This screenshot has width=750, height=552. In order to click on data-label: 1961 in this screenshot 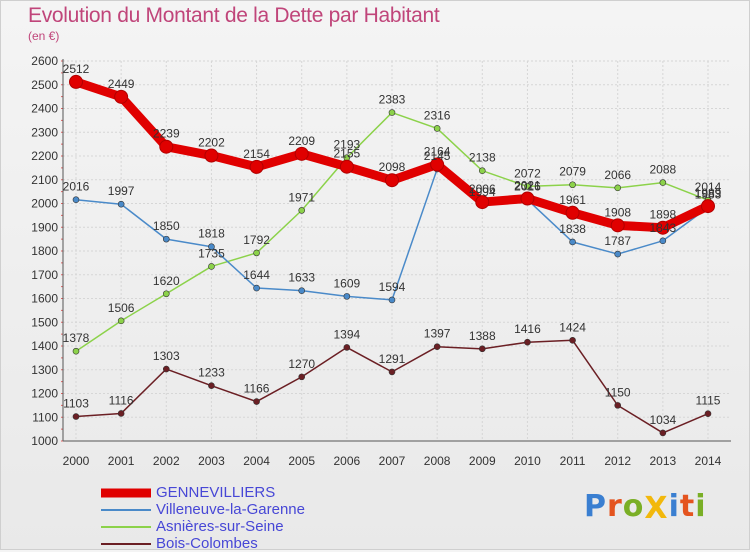, I will do `click(572, 200)`.